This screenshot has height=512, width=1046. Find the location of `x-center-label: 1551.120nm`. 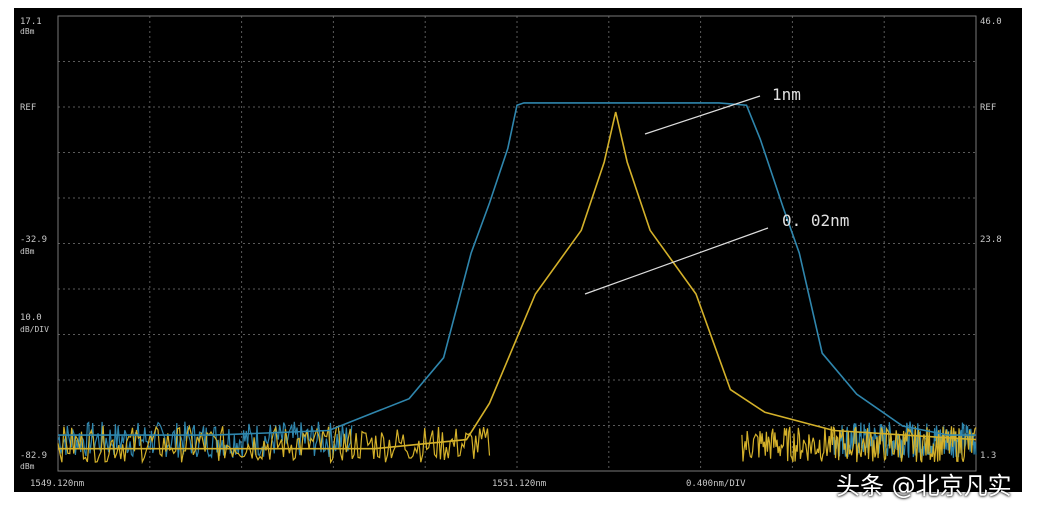

x-center-label: 1551.120nm is located at coordinates (519, 484).